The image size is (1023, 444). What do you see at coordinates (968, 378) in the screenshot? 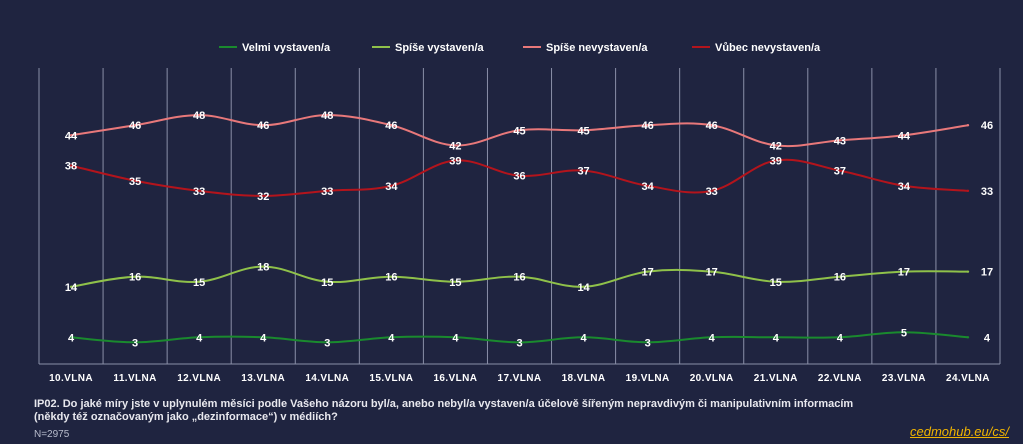
I see `x-tick-label: 24.VLNA` at bounding box center [968, 378].